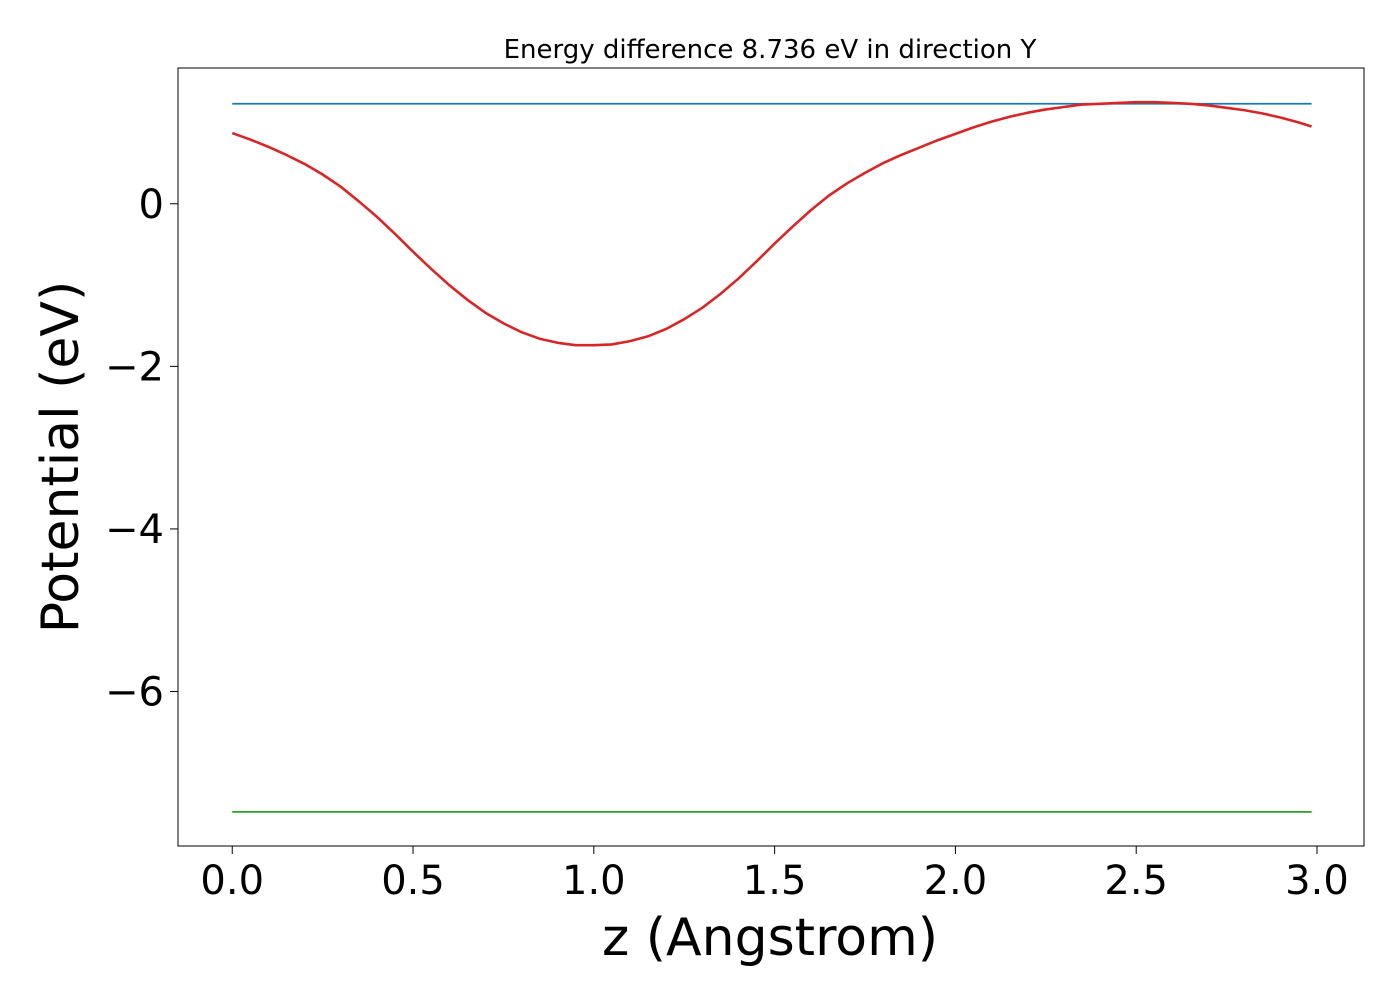 Image resolution: width=1400 pixels, height=1000 pixels. What do you see at coordinates (956, 881) in the screenshot?
I see `x-tick-label: 2.0` at bounding box center [956, 881].